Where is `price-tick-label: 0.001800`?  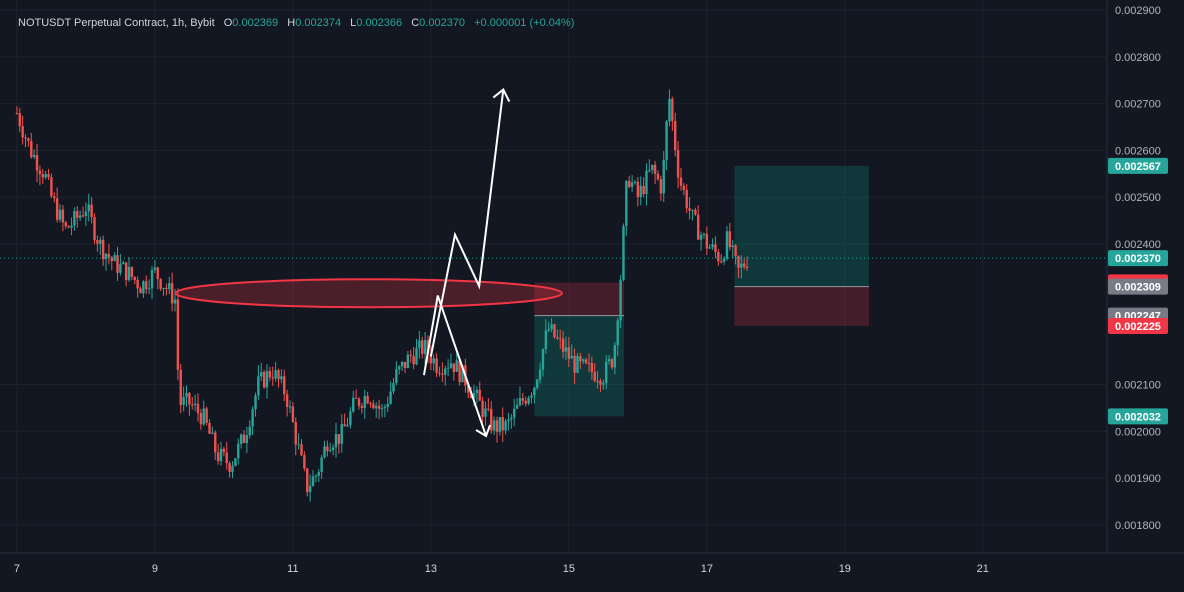
price-tick-label: 0.001800 is located at coordinates (1138, 526).